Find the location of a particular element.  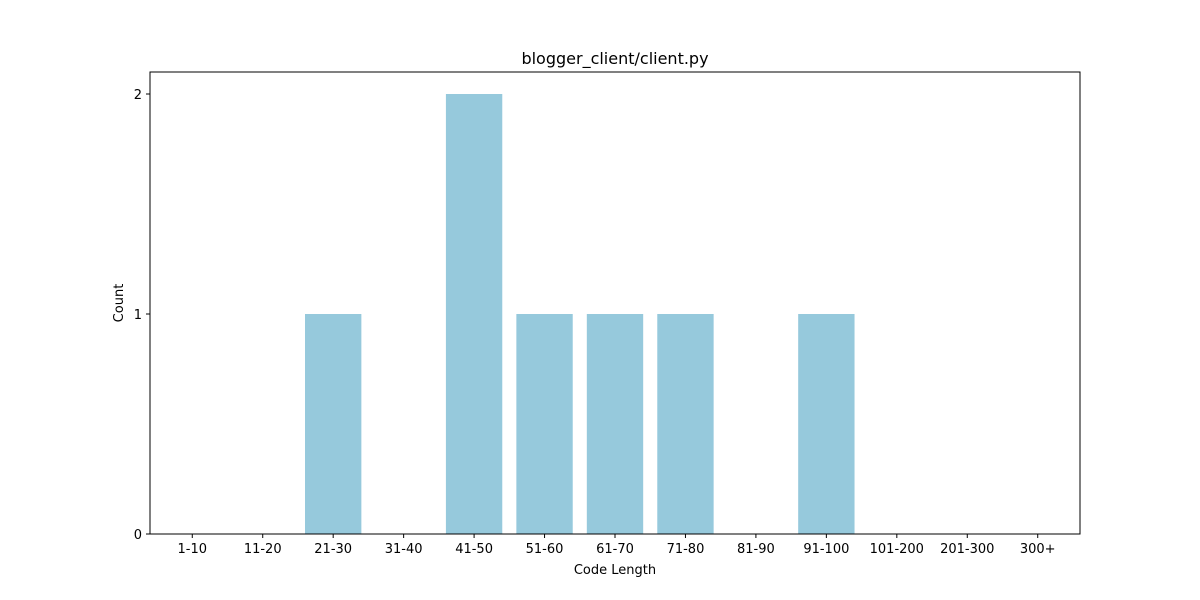

x-tick-label: 101-200 is located at coordinates (897, 549).